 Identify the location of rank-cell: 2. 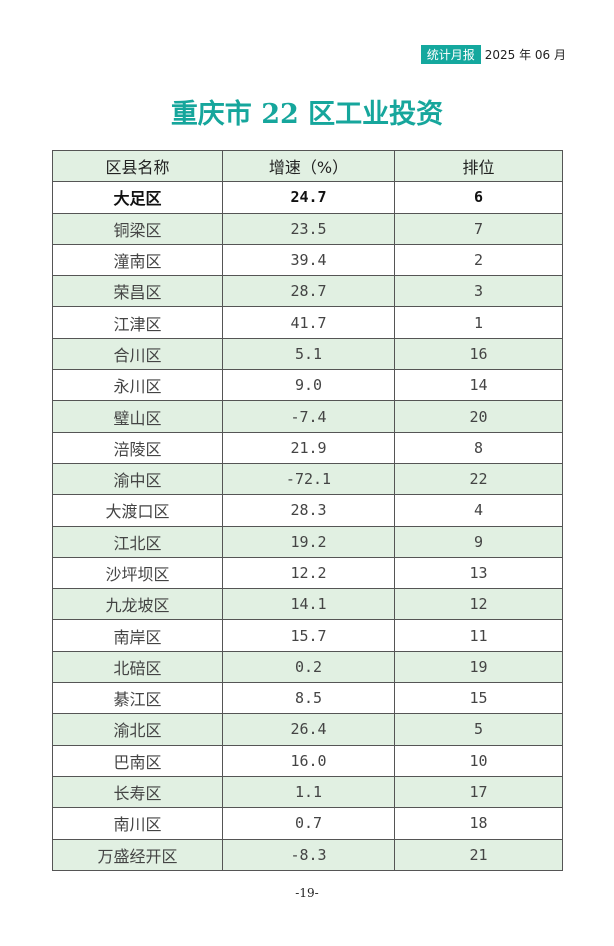
(478, 260).